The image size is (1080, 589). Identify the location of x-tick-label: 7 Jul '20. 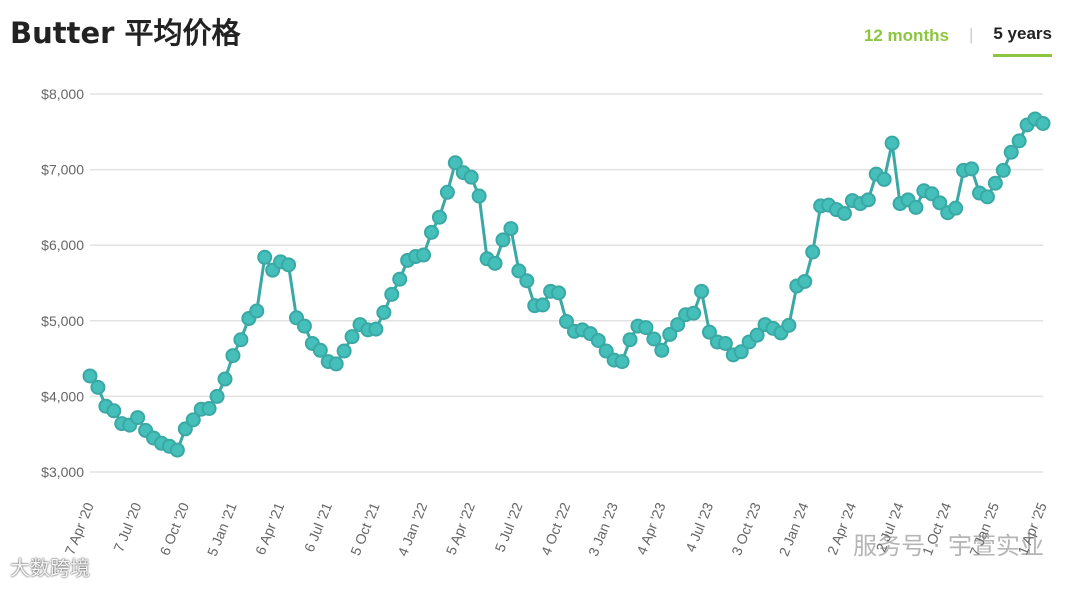
(127, 527).